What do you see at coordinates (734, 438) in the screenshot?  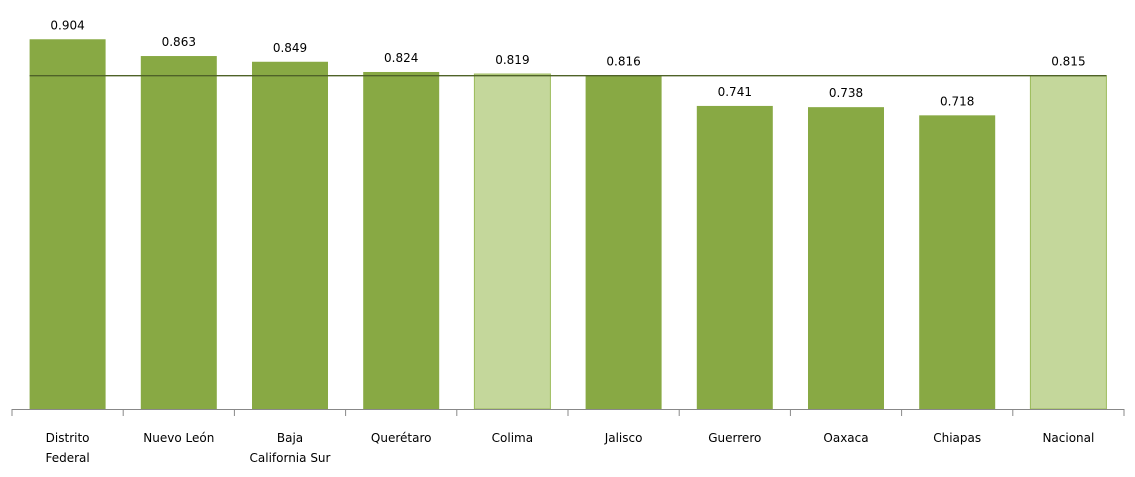 I see `x-tick-label: Guerrero` at bounding box center [734, 438].